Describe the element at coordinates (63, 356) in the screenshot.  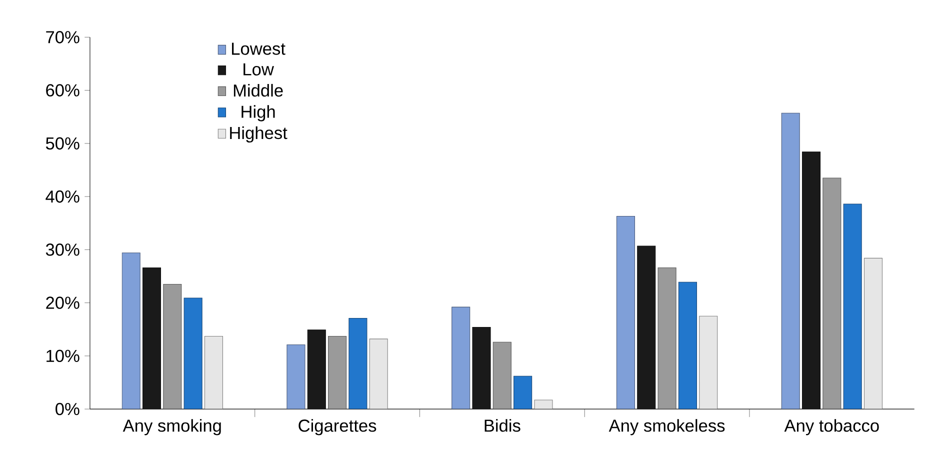
I see `y-tick-label: 10%` at that location.